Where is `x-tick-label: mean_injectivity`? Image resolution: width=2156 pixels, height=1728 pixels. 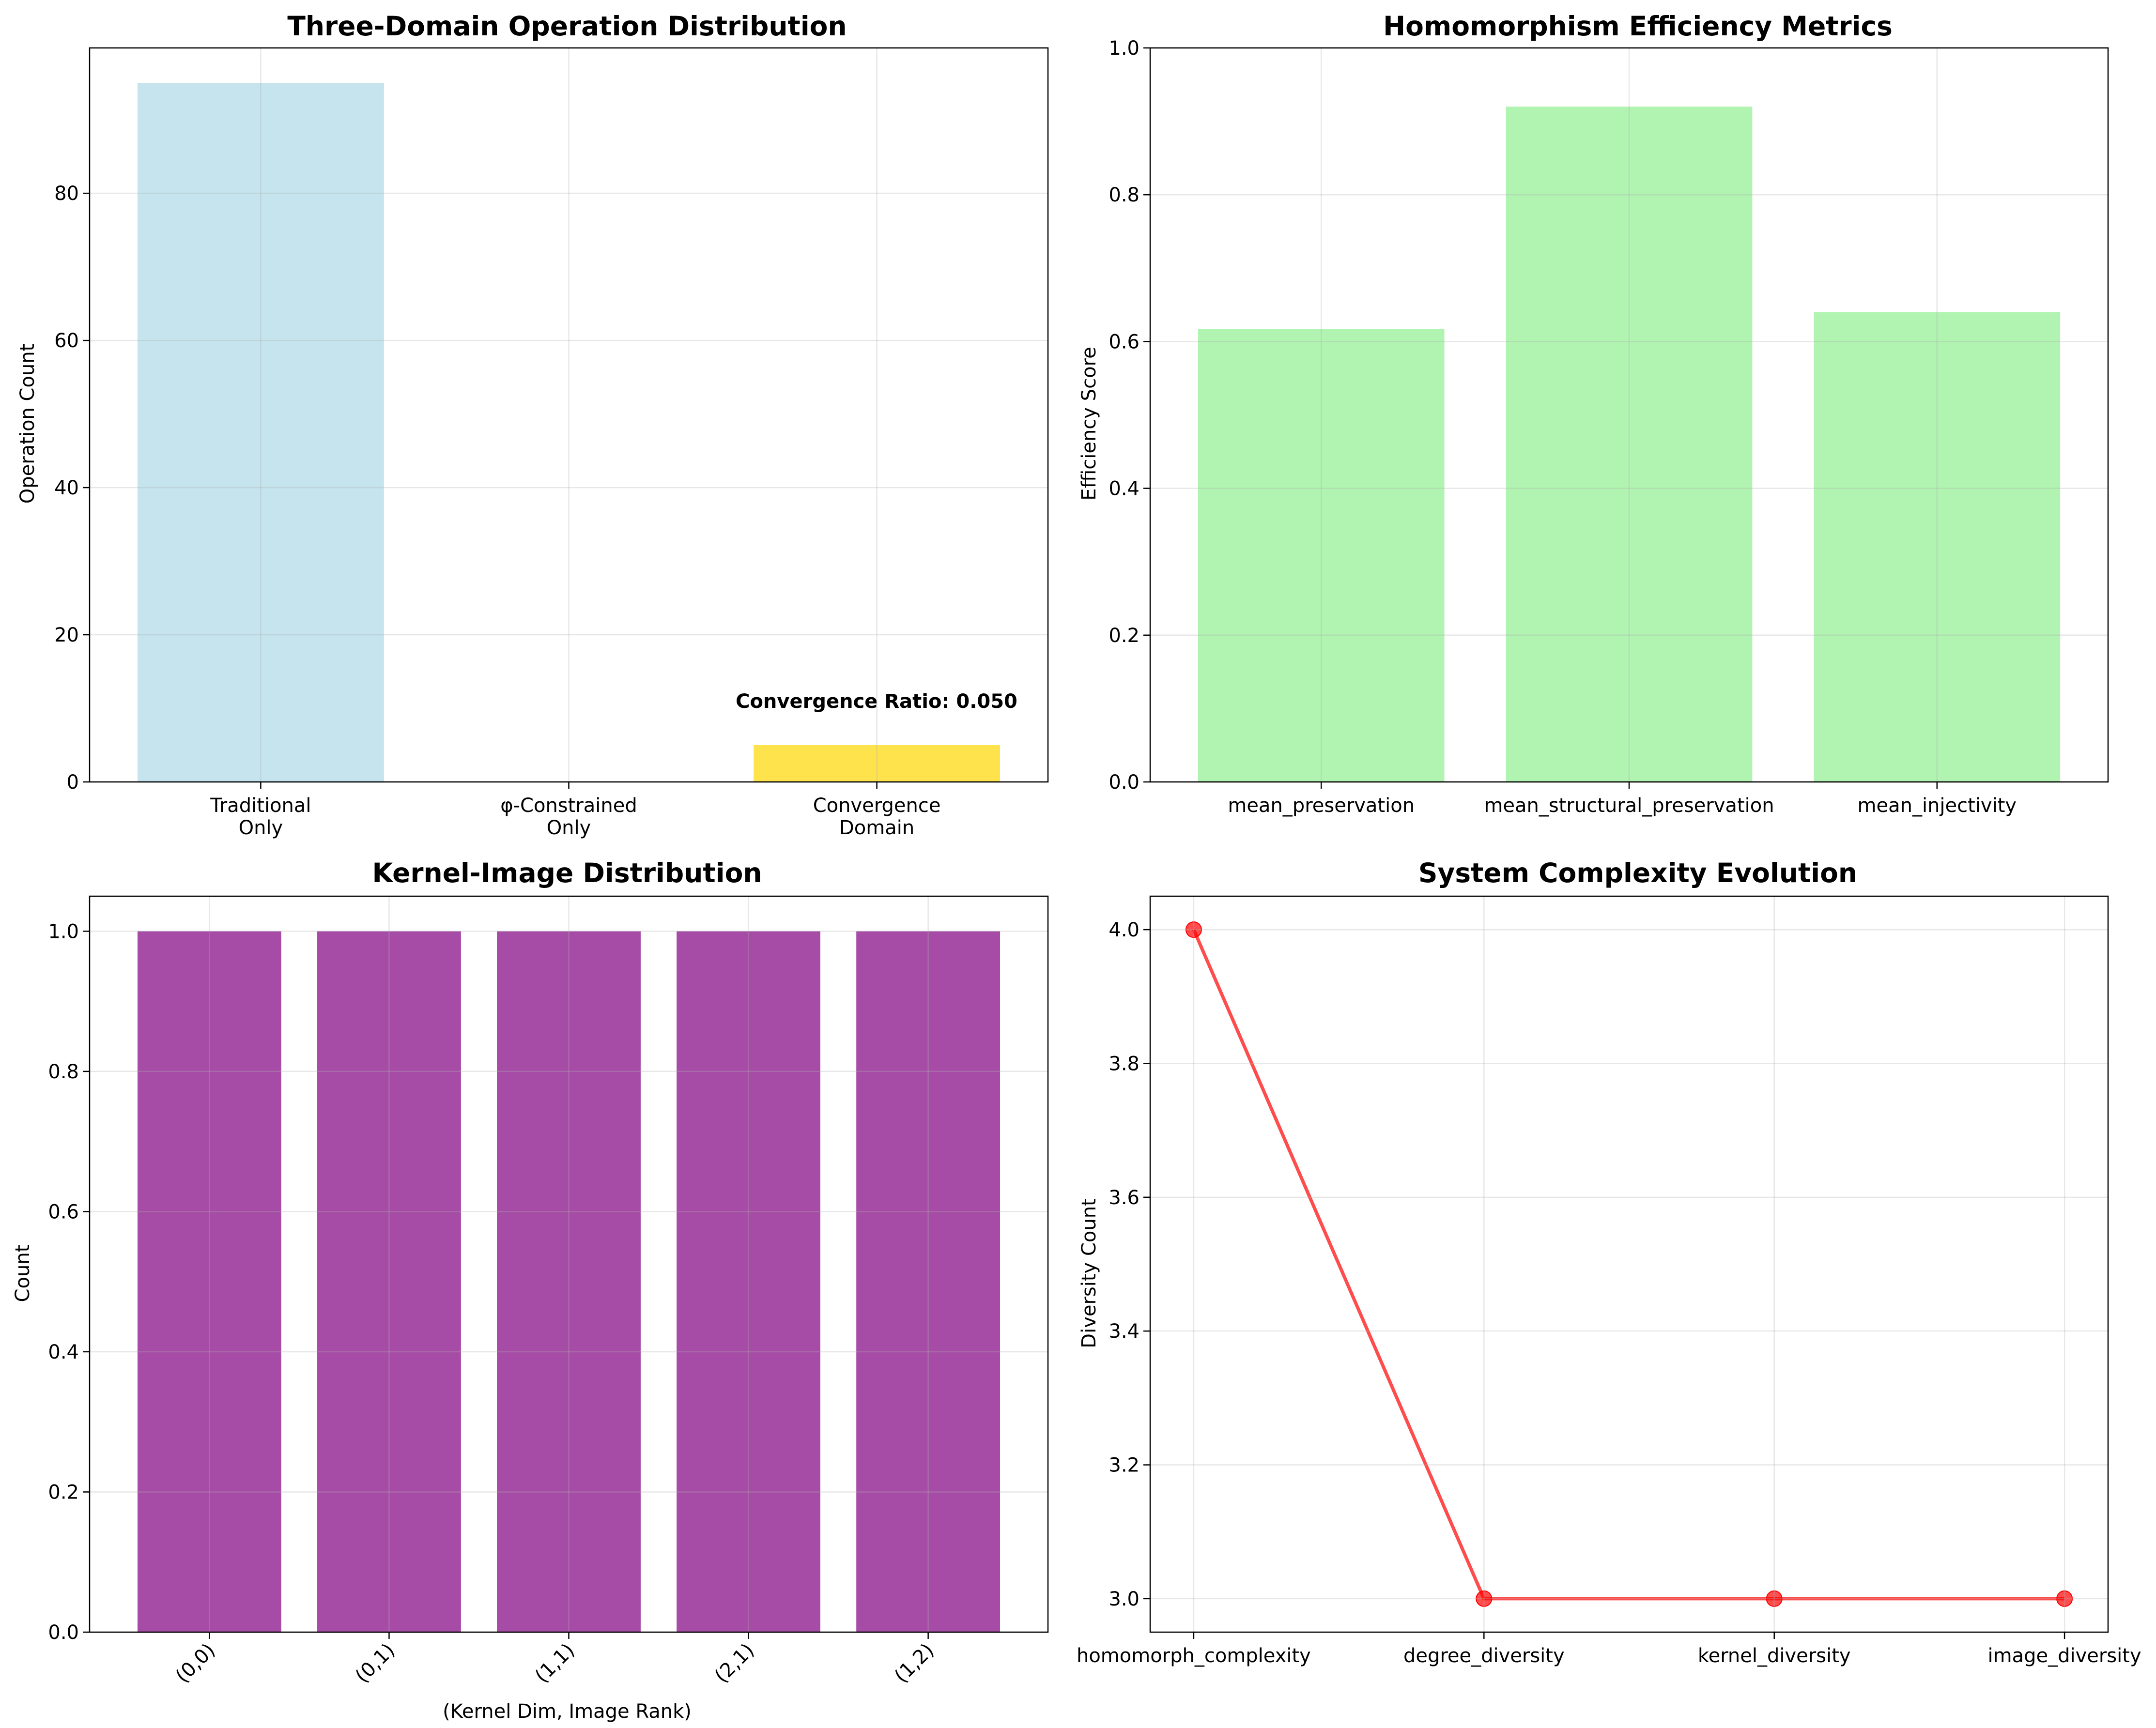
x-tick-label: mean_injectivity is located at coordinates (1938, 806).